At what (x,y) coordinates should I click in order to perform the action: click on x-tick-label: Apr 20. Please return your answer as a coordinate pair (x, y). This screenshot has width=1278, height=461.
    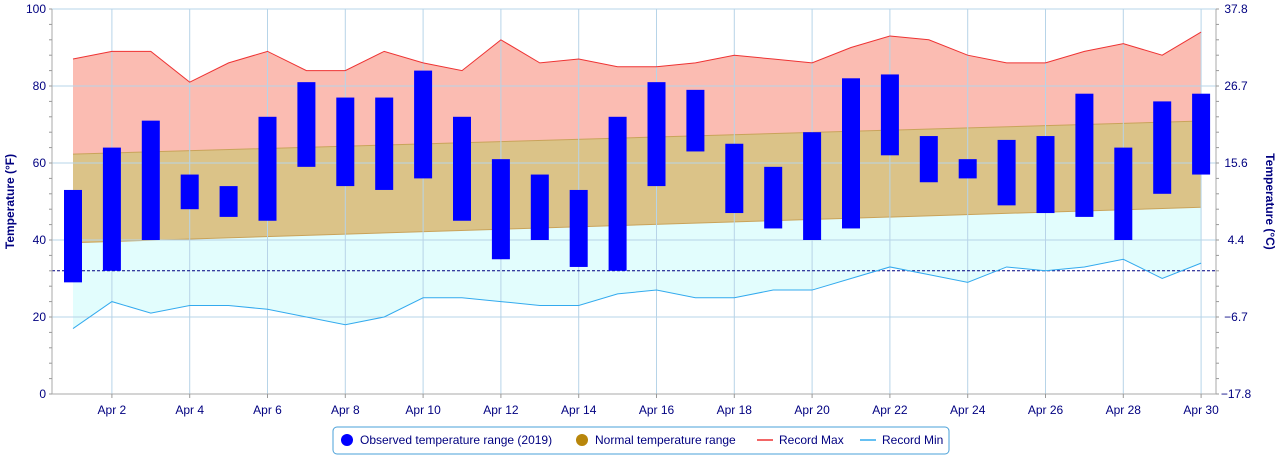
    Looking at the image, I should click on (812, 410).